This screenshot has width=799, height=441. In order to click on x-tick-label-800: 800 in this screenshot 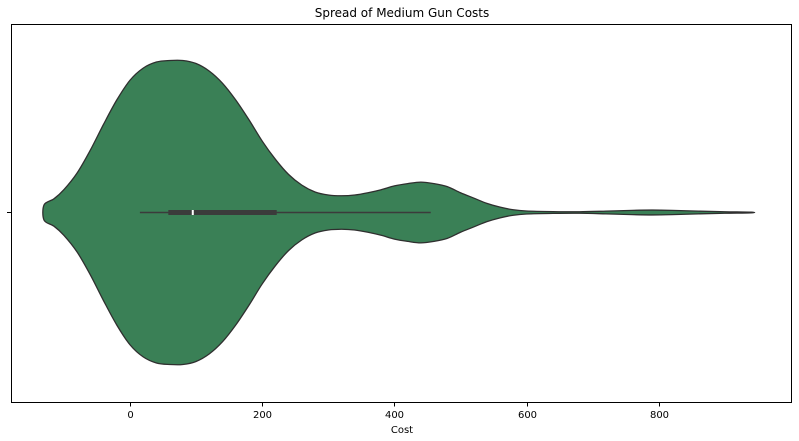, I will do `click(659, 415)`.